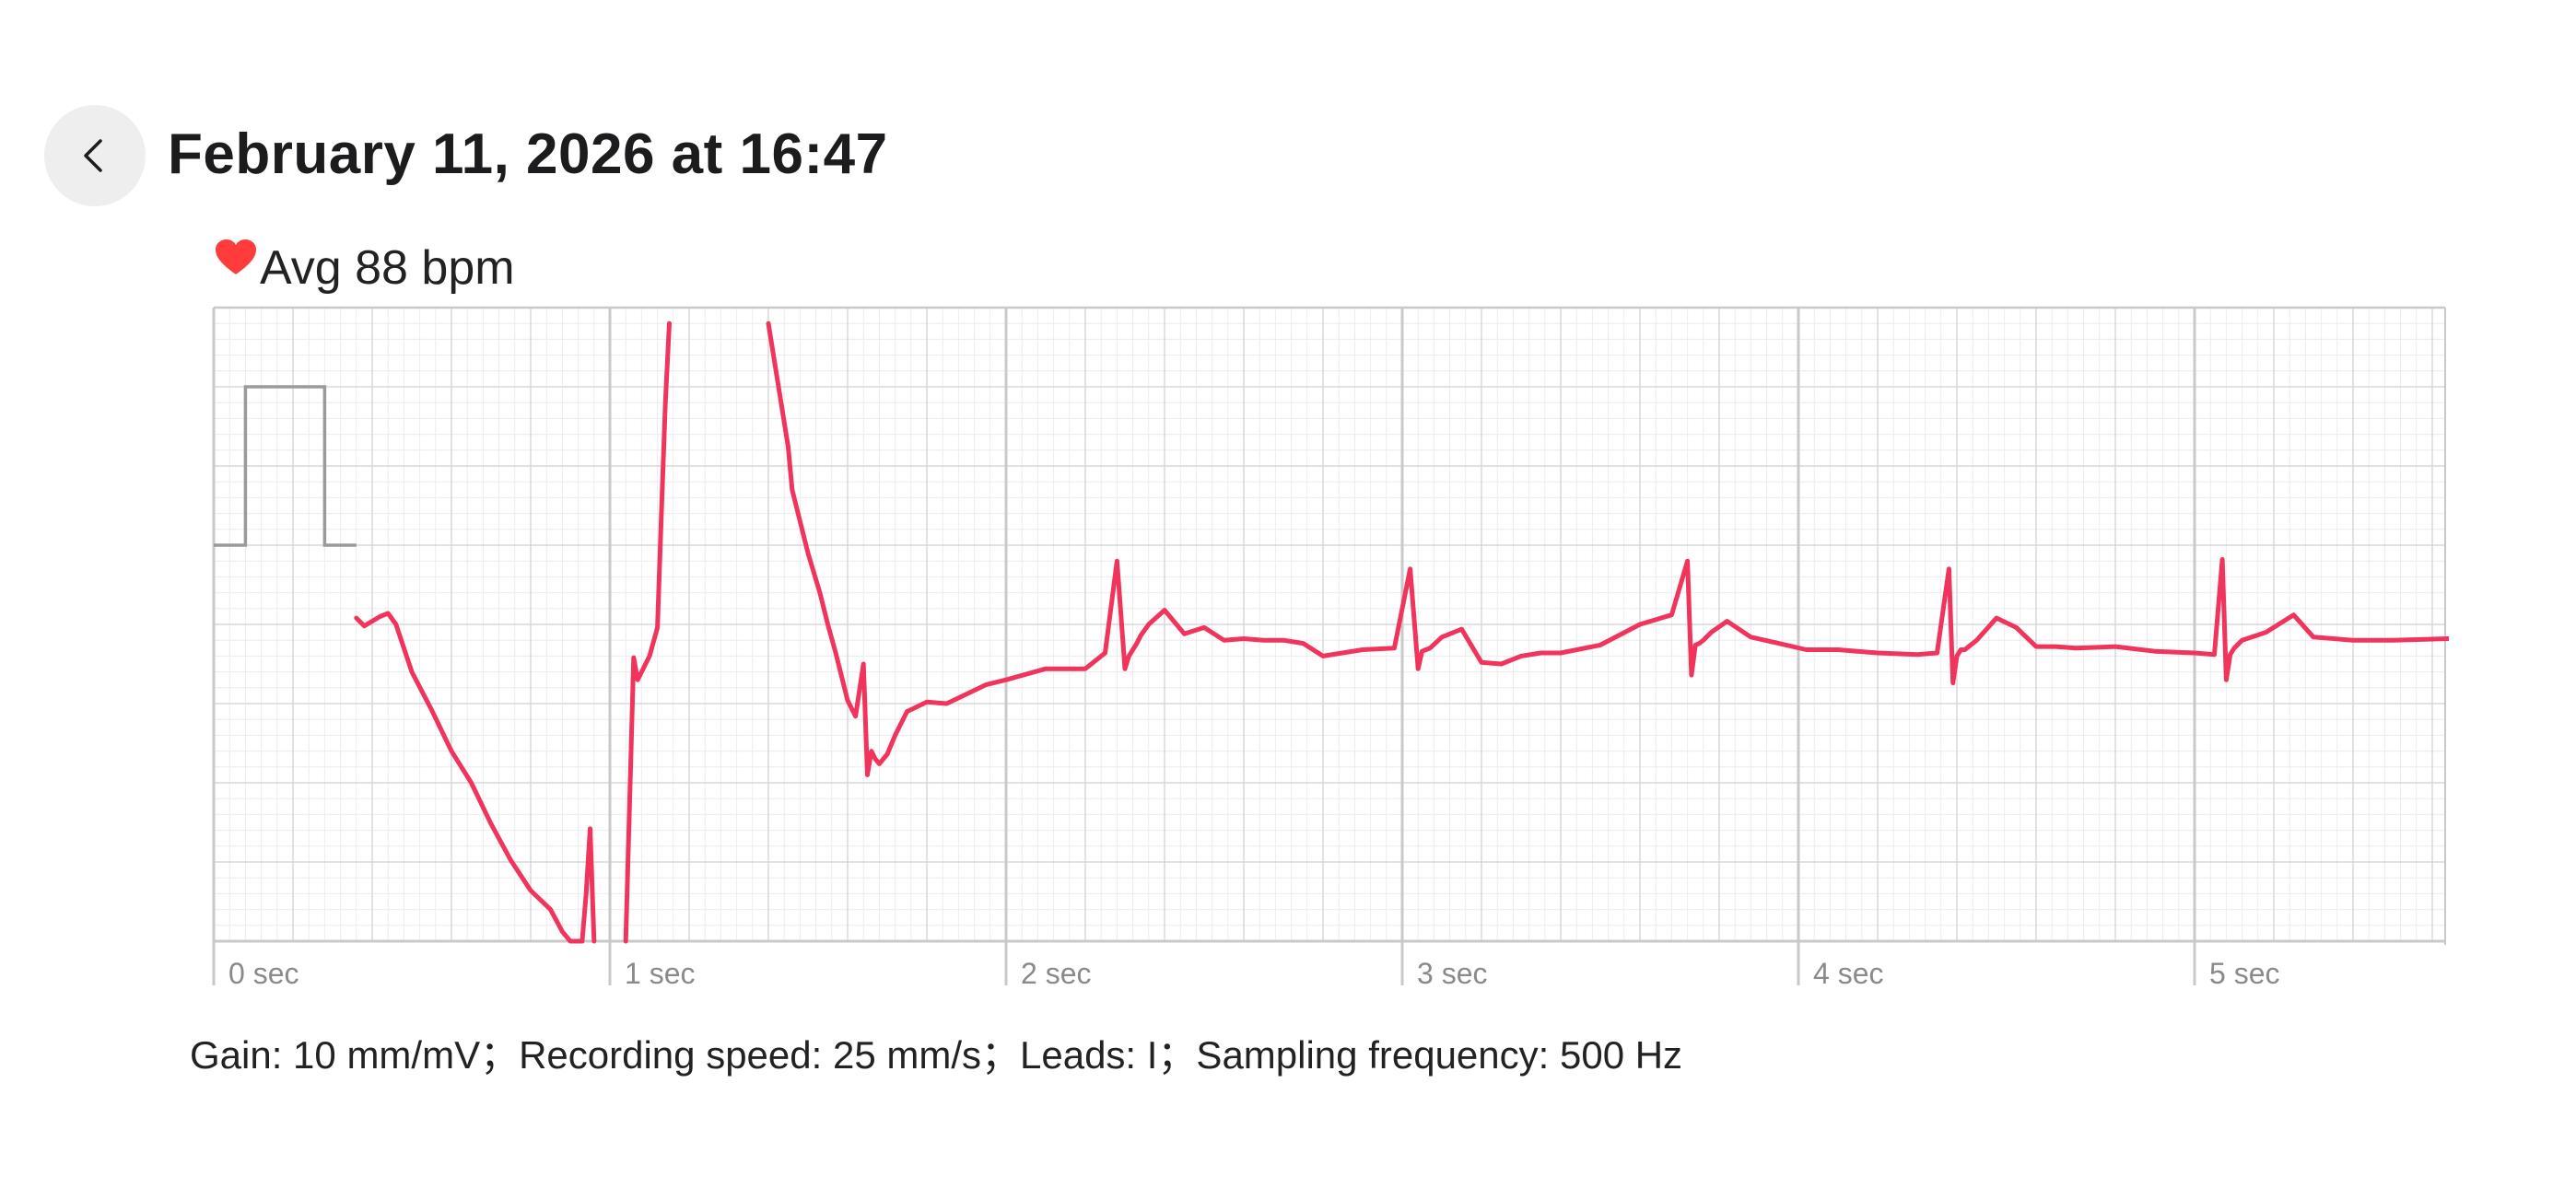  Describe the element at coordinates (1848, 973) in the screenshot. I see `x-tick-label: 4 sec` at that location.